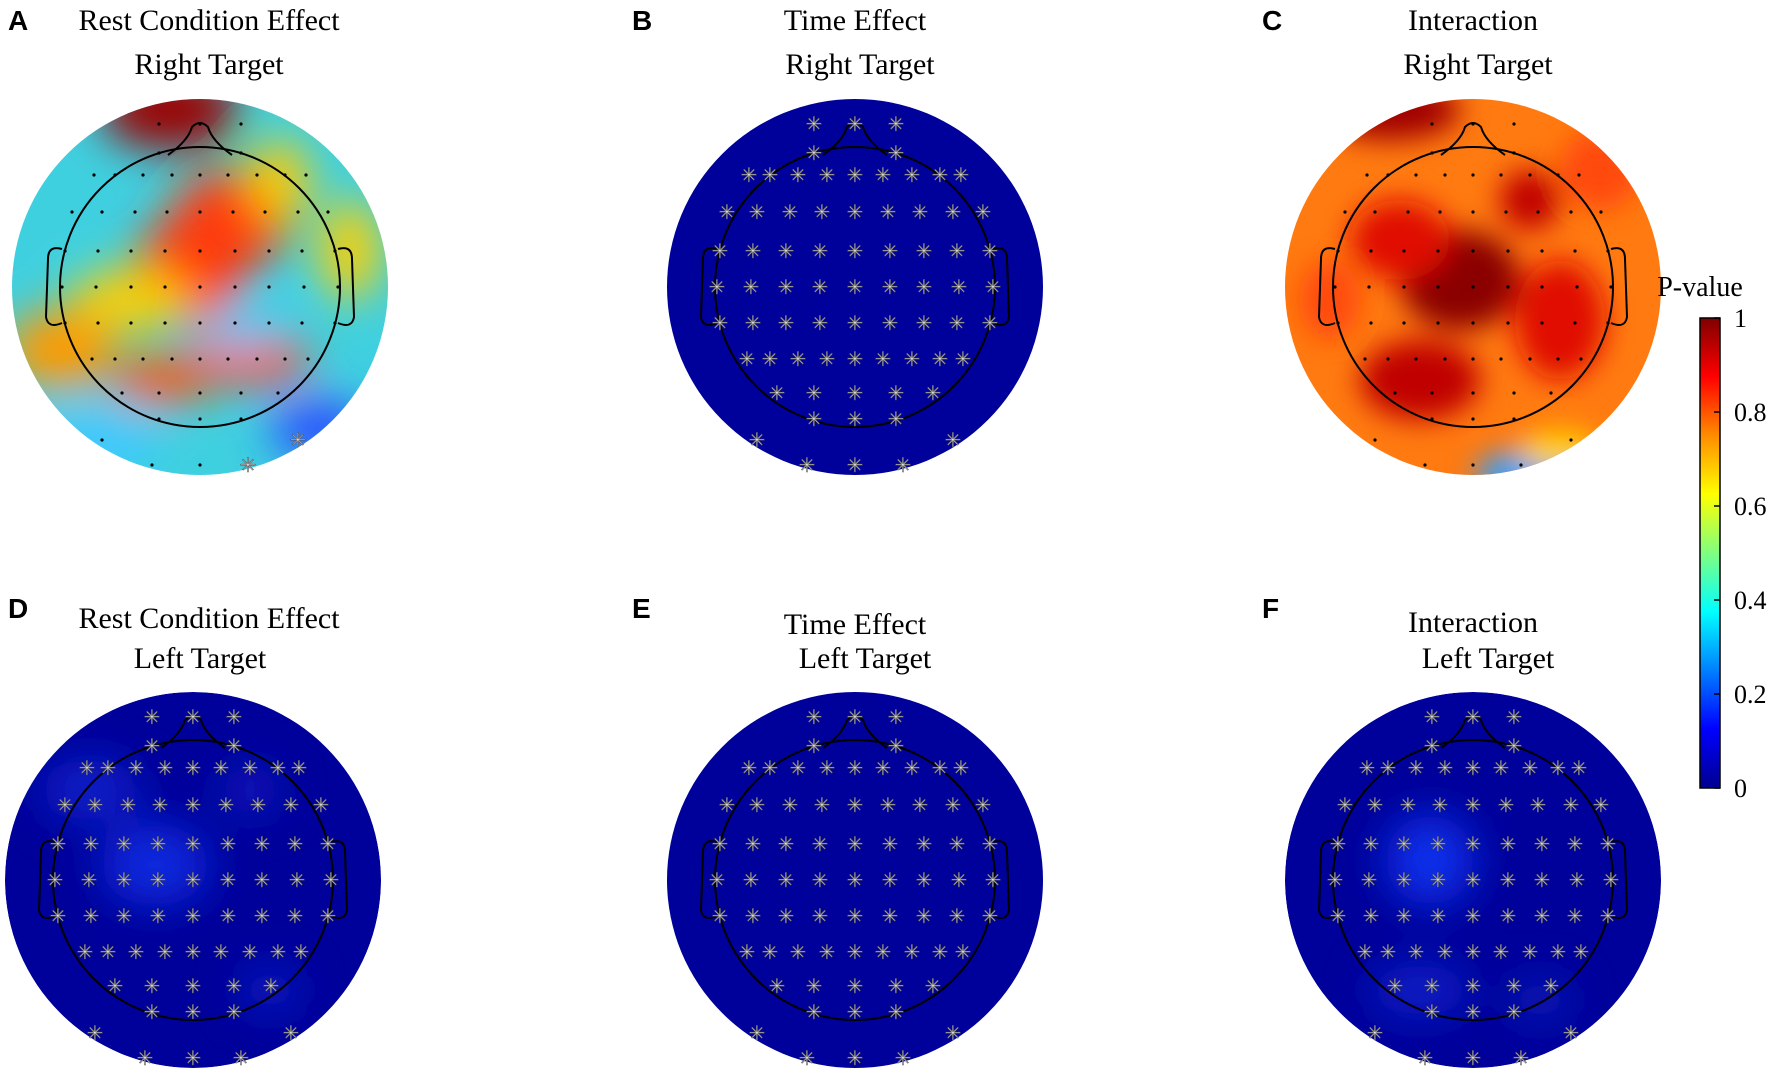 The height and width of the screenshot is (1088, 1772). What do you see at coordinates (860, 64) in the screenshot?
I see `panel-b-title-line2: Right Target` at bounding box center [860, 64].